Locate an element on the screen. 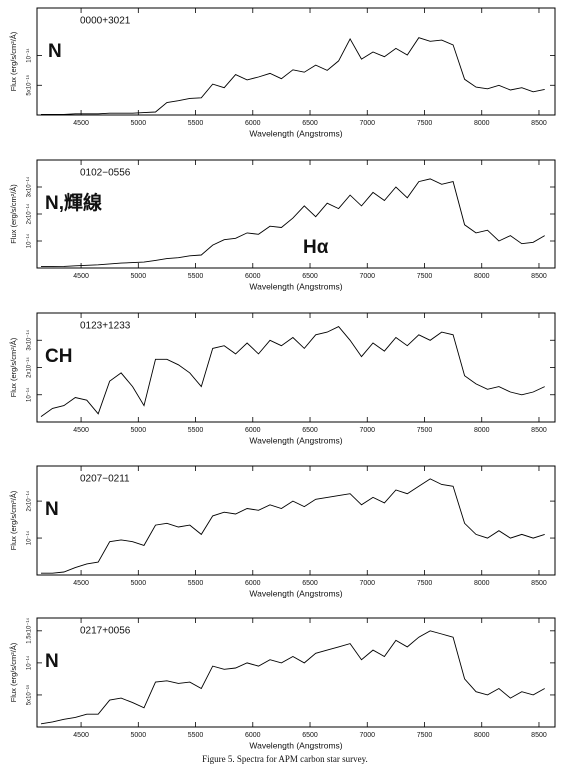  star-name: 0123+1233 is located at coordinates (105, 326).